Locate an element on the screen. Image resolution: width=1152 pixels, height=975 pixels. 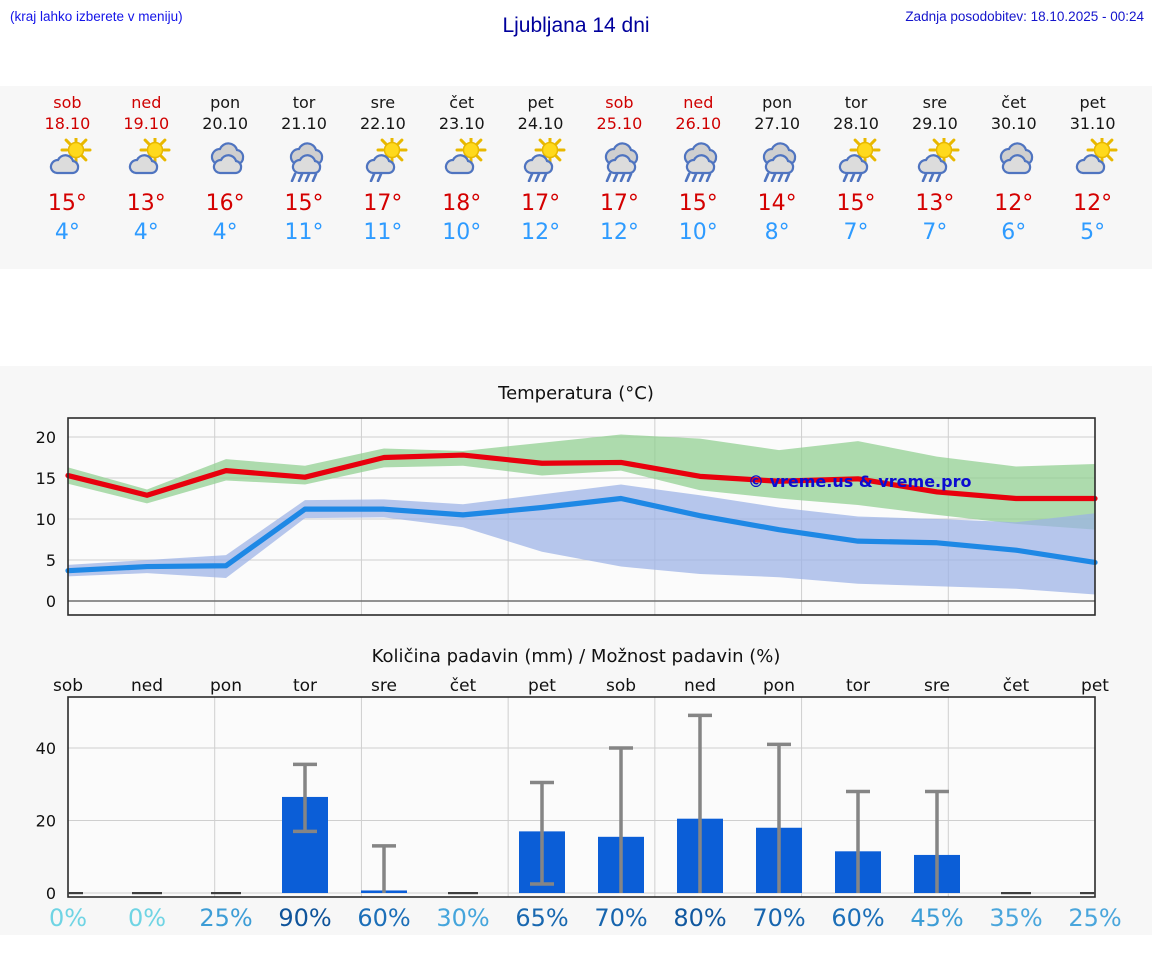
precip-probability-label: 35% is located at coordinates (1015, 918).